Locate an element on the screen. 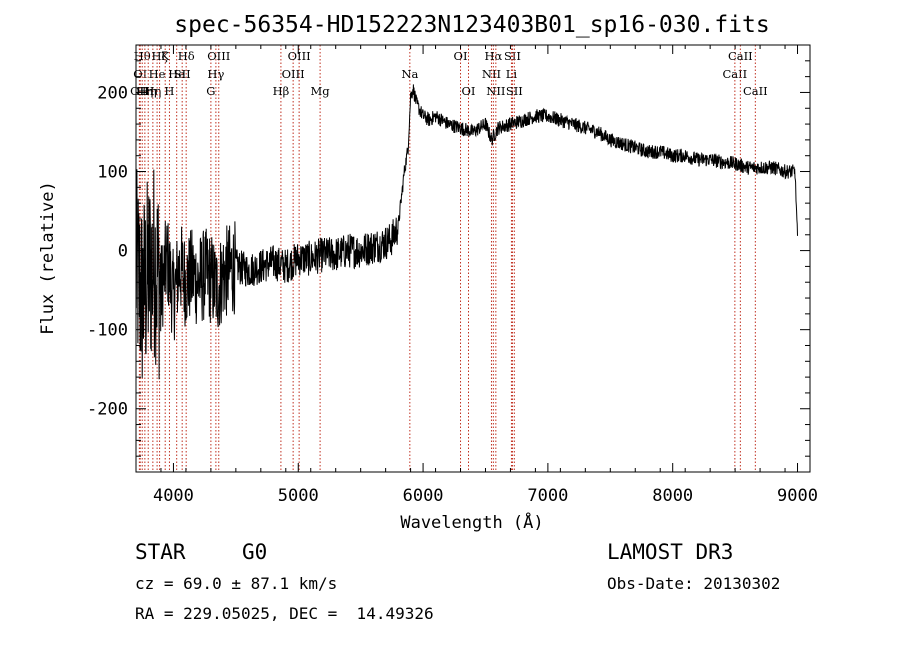 This screenshot has width=900, height=649. line-label-0: OII is located at coordinates (139, 91).